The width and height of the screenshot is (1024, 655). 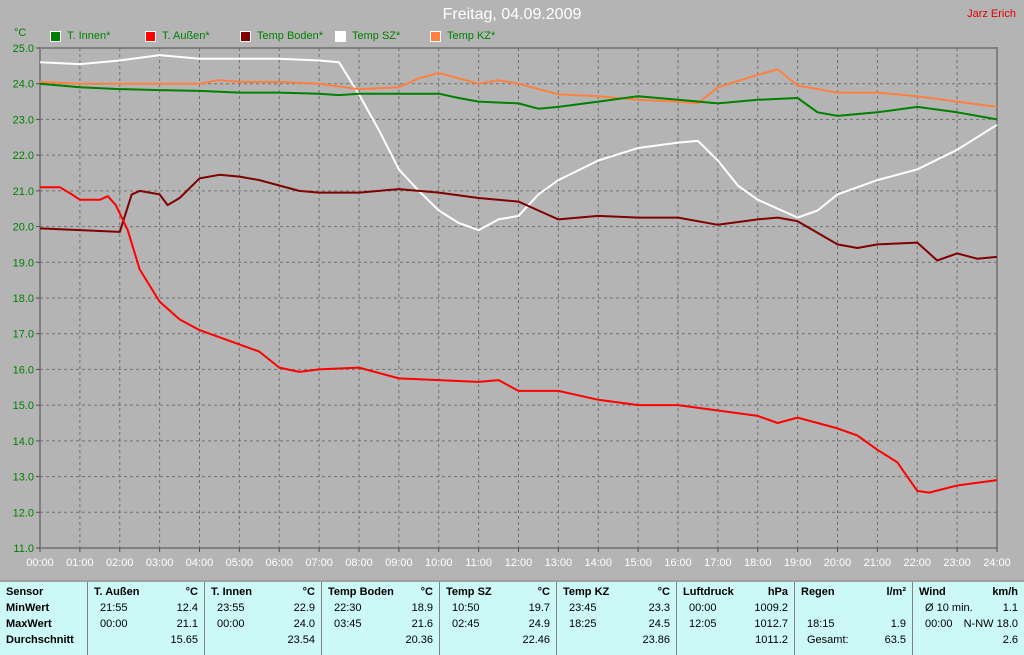 I want to click on value: 12.4, so click(x=187, y=608).